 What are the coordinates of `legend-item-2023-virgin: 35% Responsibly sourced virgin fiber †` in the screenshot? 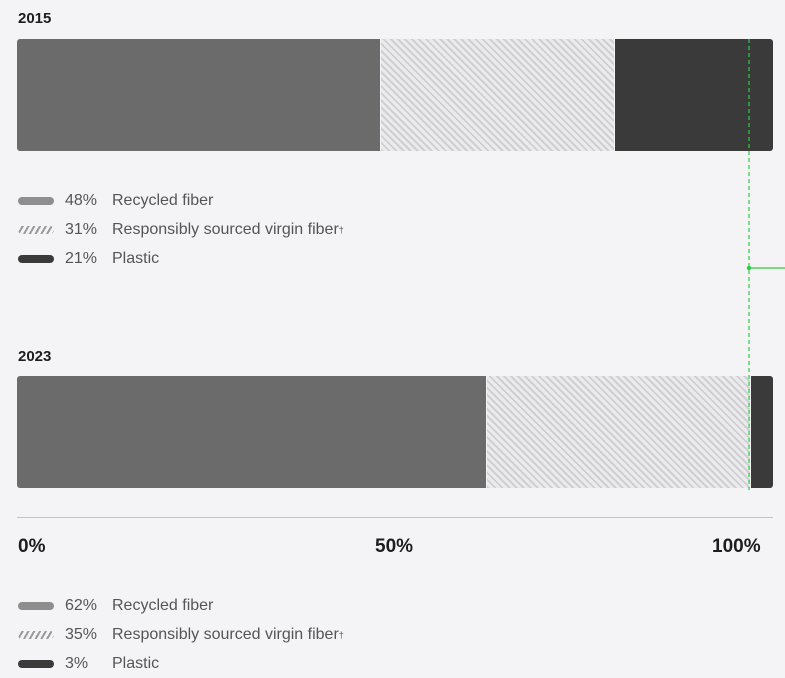 It's located at (181, 634).